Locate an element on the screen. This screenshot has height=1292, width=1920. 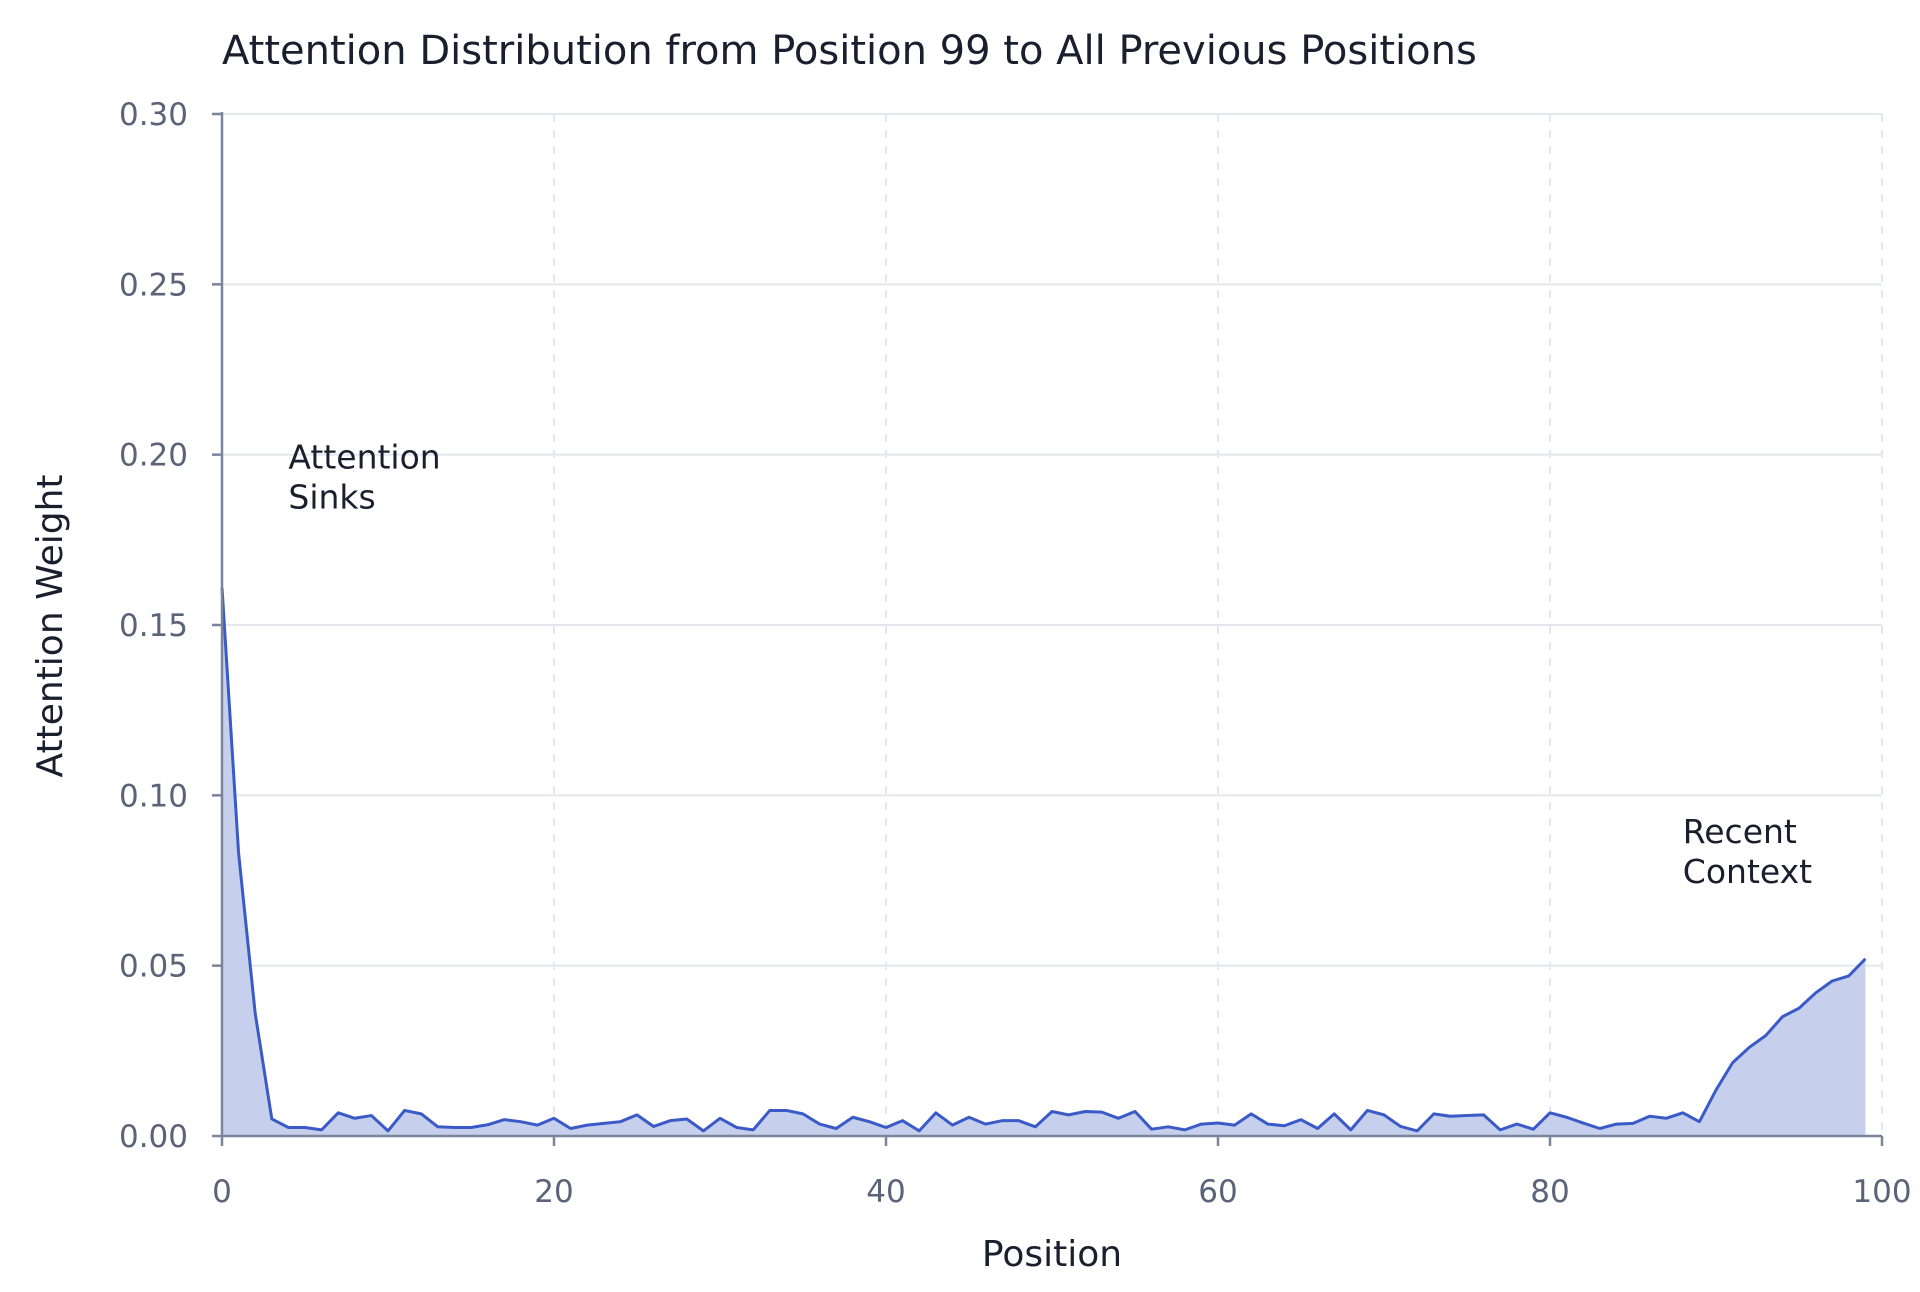
y-tick-label: 0.00 is located at coordinates (153, 1137).